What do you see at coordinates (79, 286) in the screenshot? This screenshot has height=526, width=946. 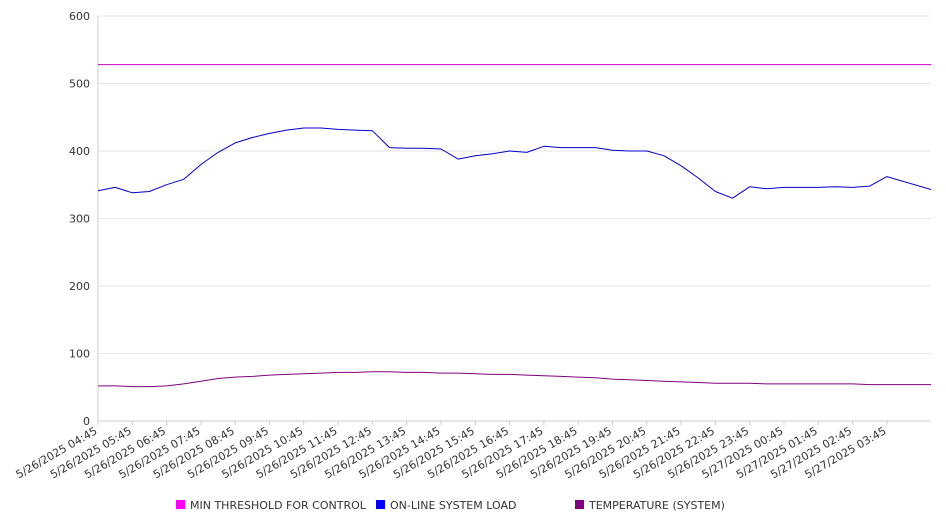 I see `y-tick-label: 200` at bounding box center [79, 286].